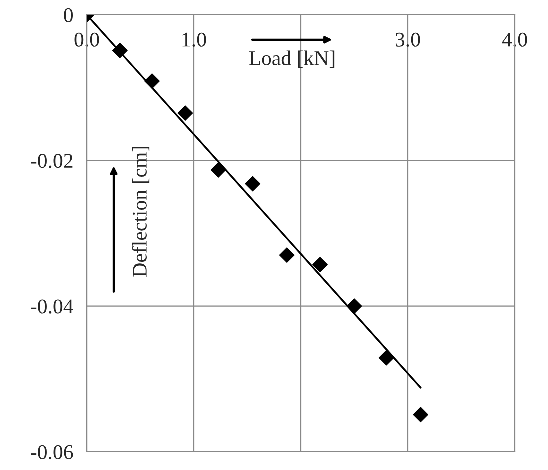  Describe the element at coordinates (194, 39) in the screenshot. I see `x-tick-label: 1.0` at that location.